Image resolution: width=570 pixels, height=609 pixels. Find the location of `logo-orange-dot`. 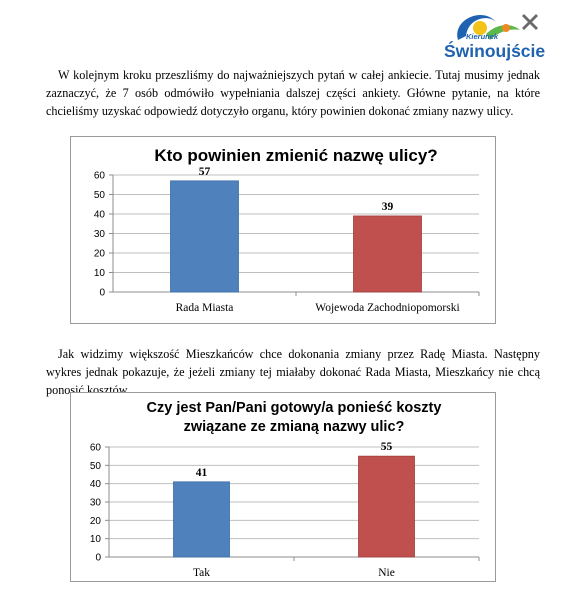

logo-orange-dot is located at coordinates (506, 28).